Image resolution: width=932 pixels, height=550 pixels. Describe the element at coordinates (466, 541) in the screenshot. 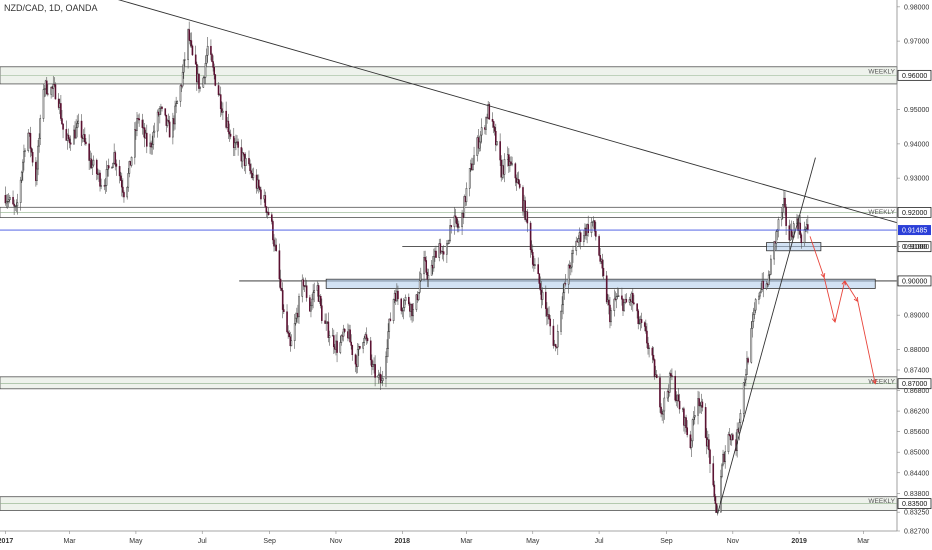

I see `x-tick-label: Mar` at that location.